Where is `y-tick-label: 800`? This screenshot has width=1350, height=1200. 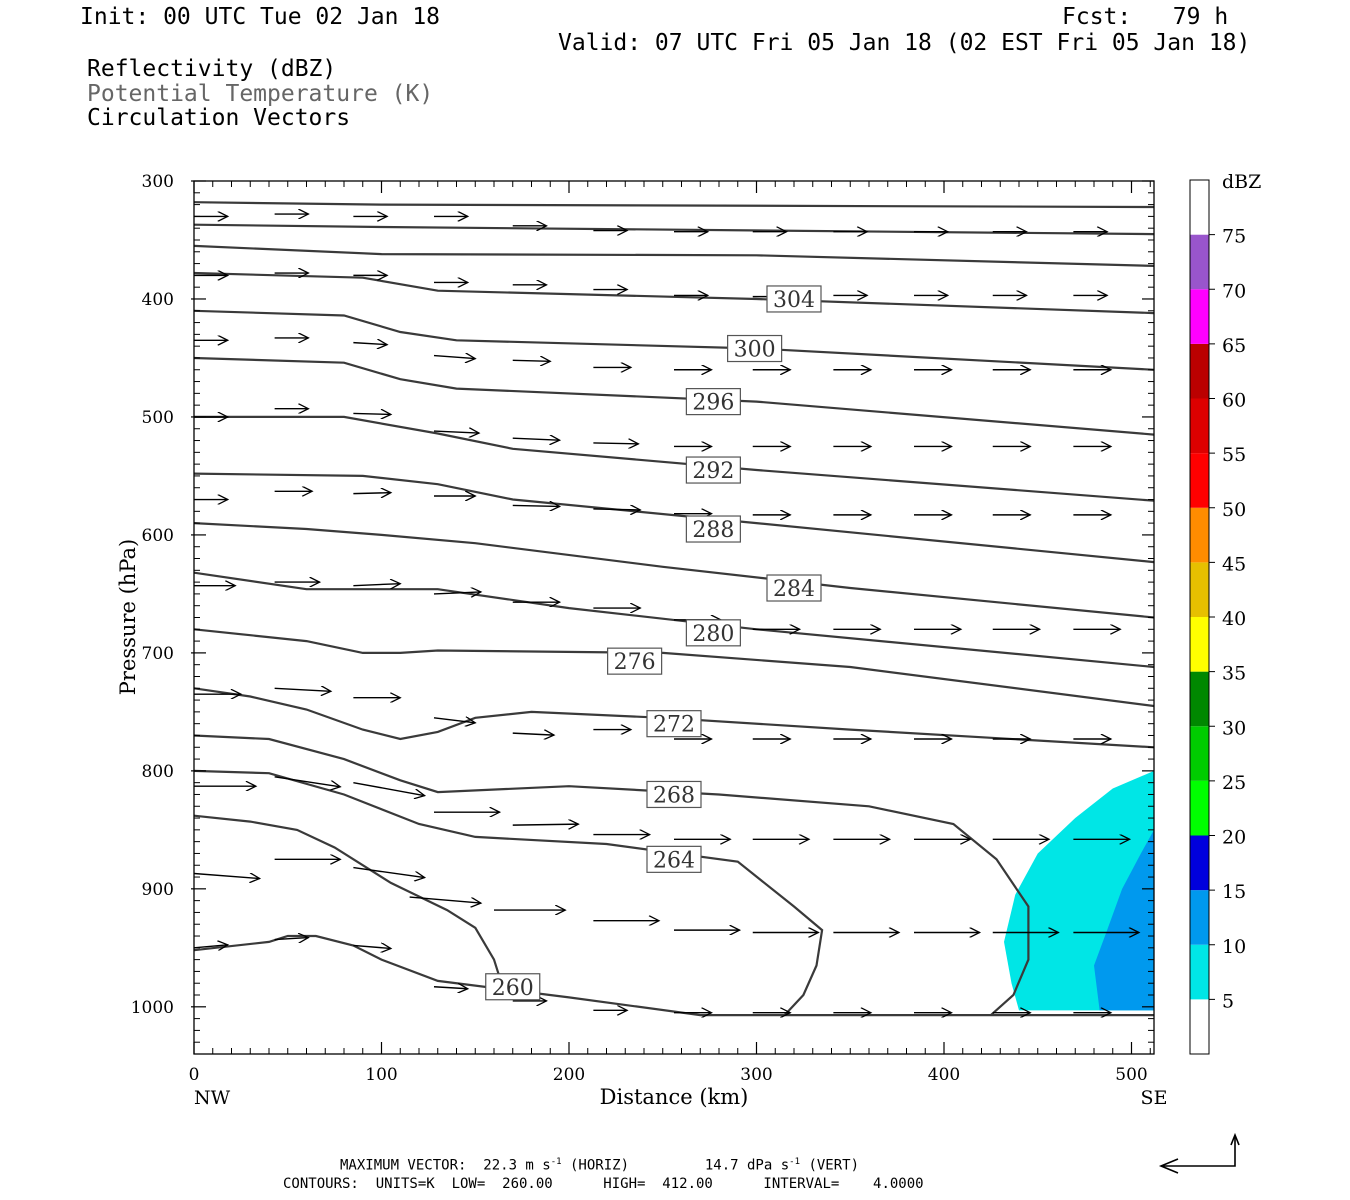 y-tick-label: 800 is located at coordinates (158, 772).